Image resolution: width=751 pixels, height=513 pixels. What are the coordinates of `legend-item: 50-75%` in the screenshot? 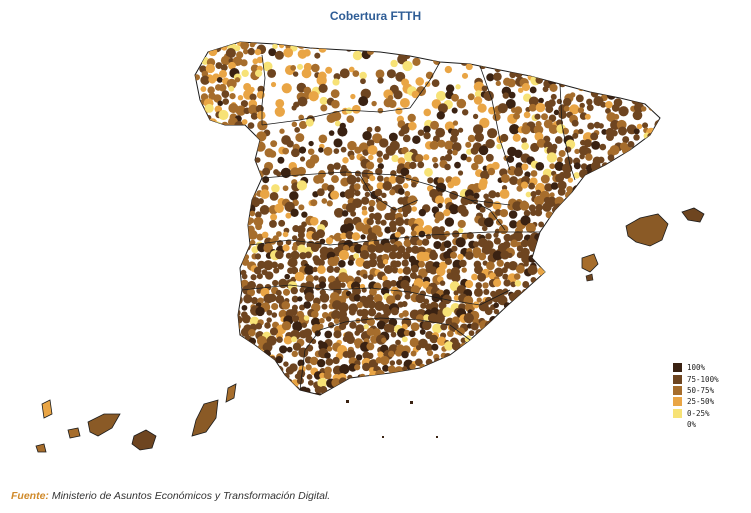 It's located at (706, 390).